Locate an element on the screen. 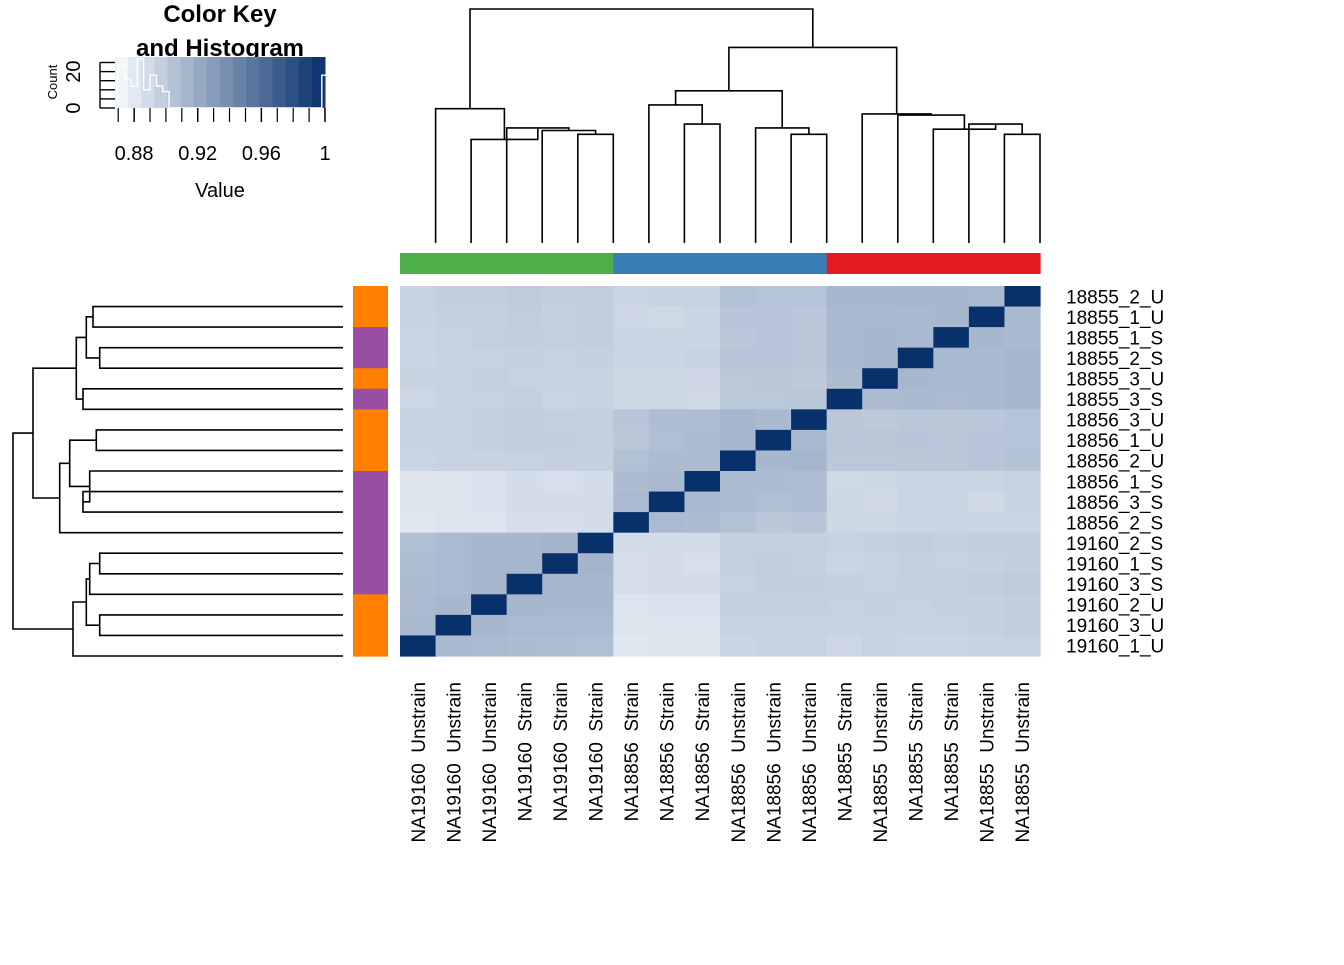  row-label: 19160_1_S is located at coordinates (1114, 565).